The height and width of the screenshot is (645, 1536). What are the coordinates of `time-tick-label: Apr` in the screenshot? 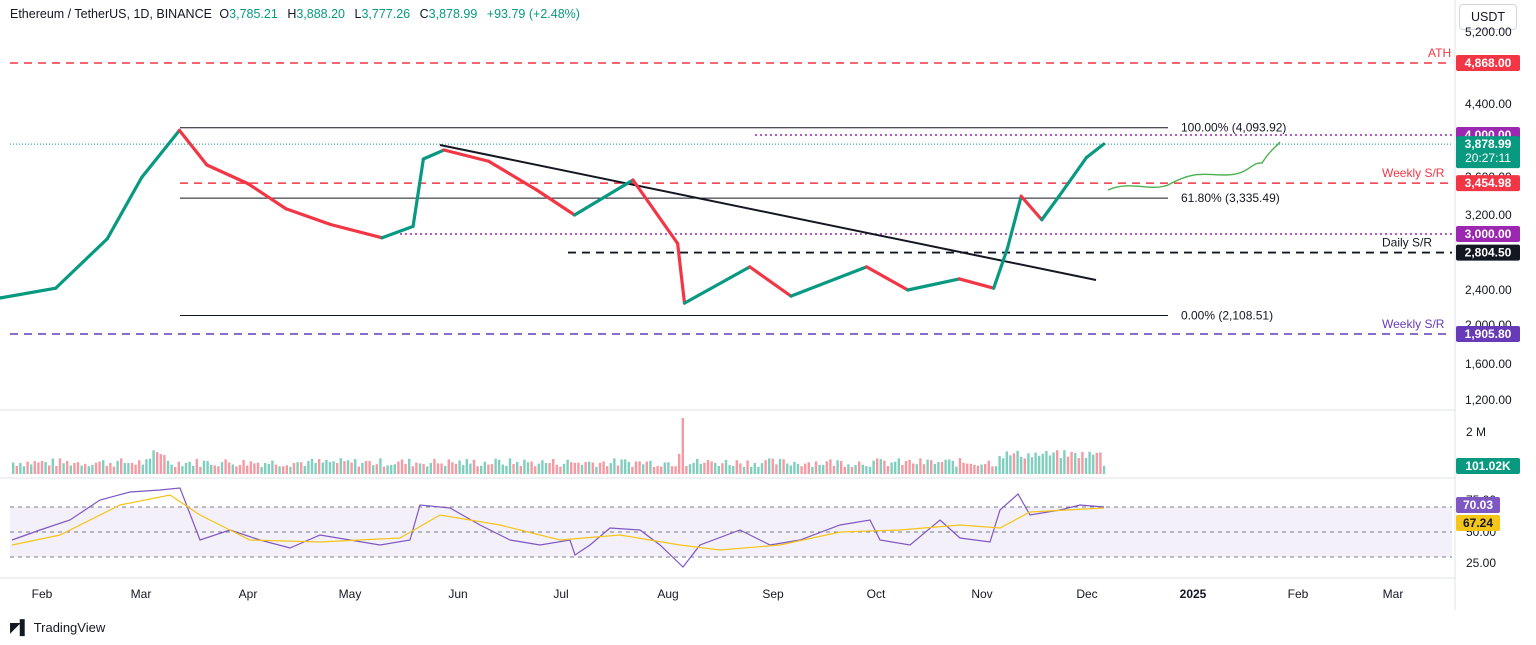 It's located at (248, 594).